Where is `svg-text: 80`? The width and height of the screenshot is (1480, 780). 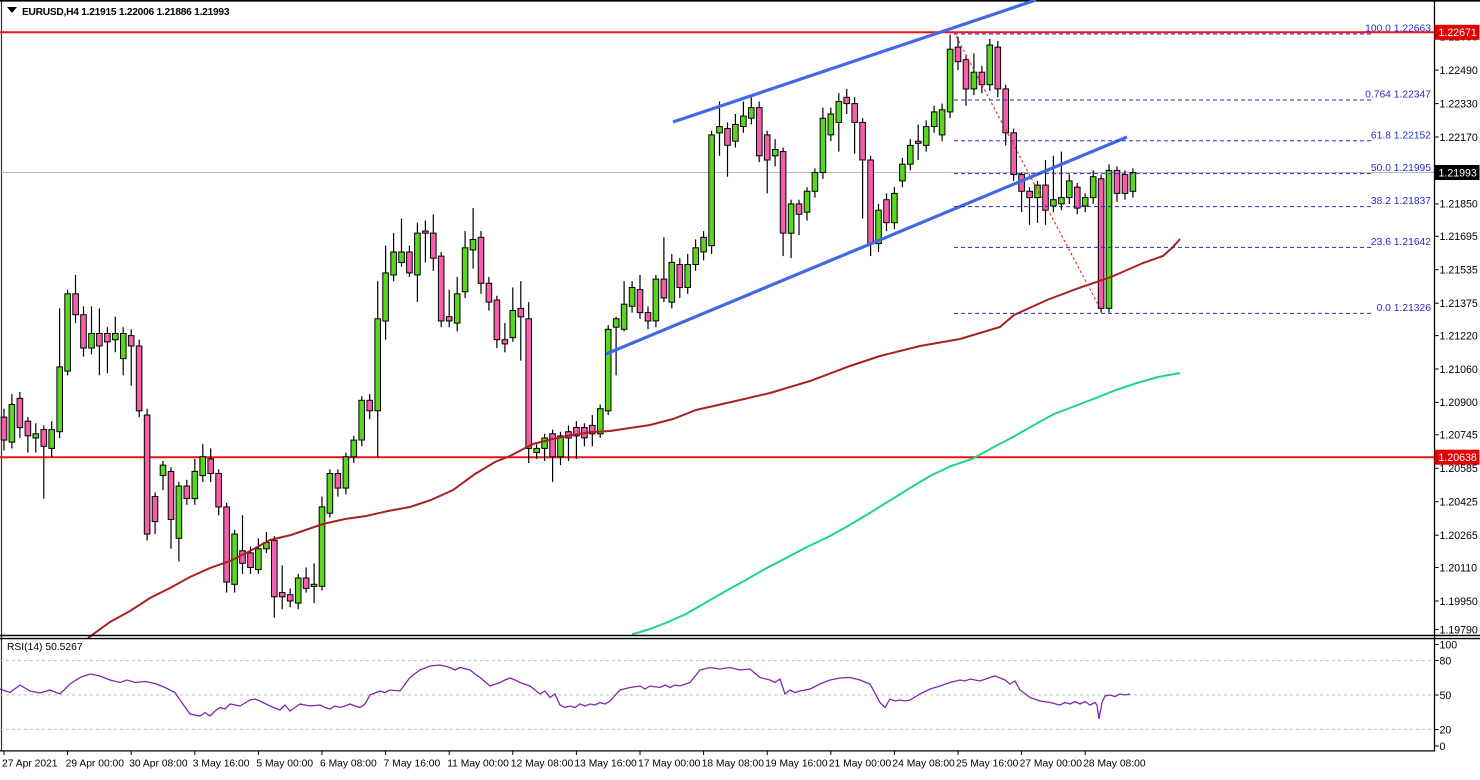 svg-text: 80 is located at coordinates (1446, 661).